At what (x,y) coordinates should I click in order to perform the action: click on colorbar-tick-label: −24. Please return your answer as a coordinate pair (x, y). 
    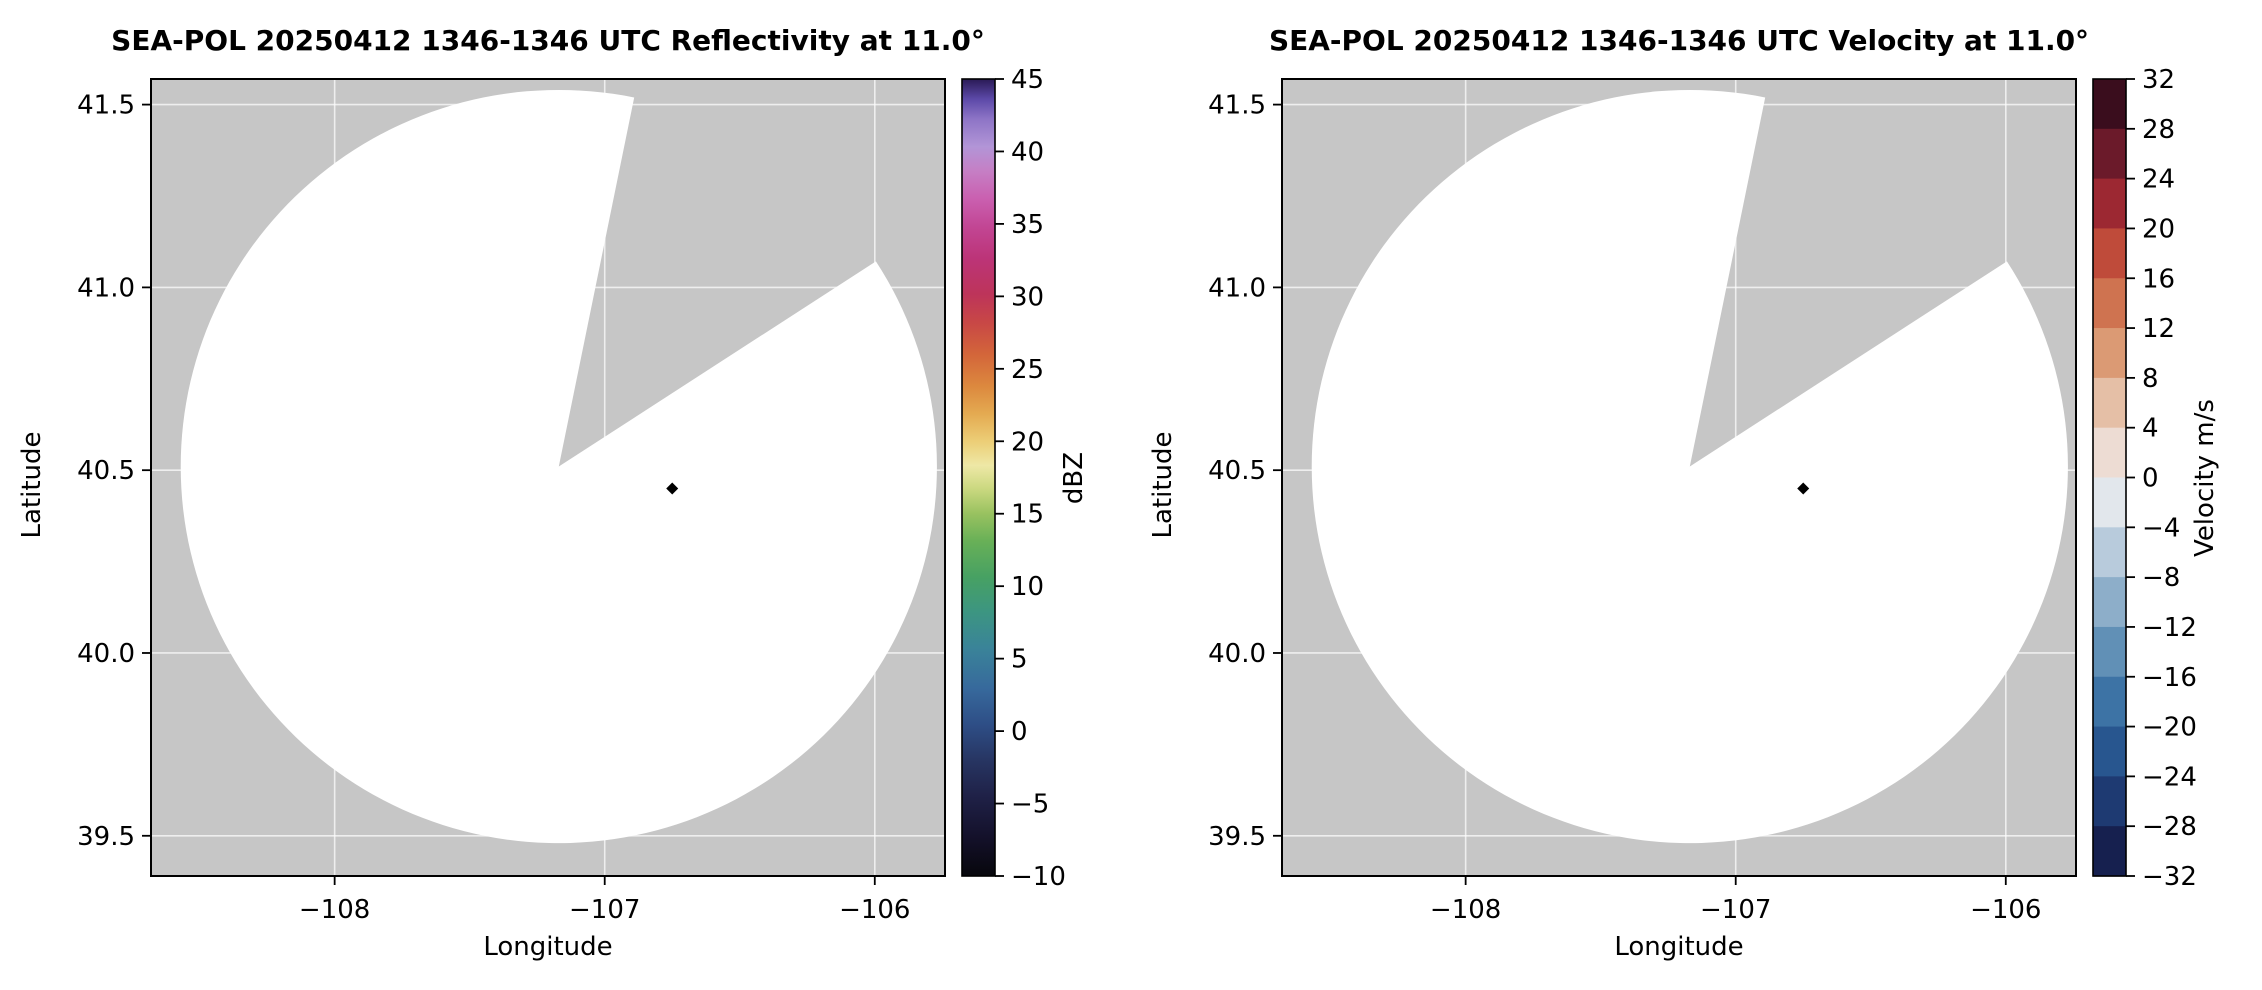
    Looking at the image, I should click on (2169, 777).